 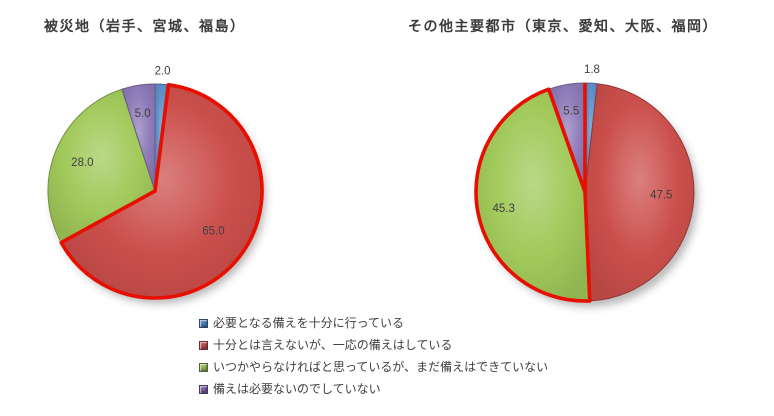 I want to click on legend-label: いつかやらなければと思っているが、まだ備えはできていない, so click(x=381, y=367).